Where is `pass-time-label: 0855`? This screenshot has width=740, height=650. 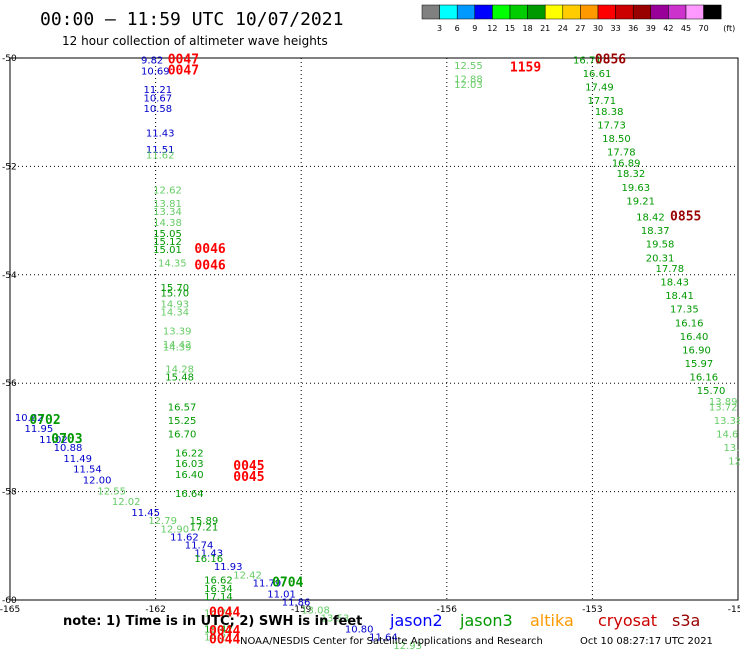 pass-time-label: 0855 is located at coordinates (685, 217).